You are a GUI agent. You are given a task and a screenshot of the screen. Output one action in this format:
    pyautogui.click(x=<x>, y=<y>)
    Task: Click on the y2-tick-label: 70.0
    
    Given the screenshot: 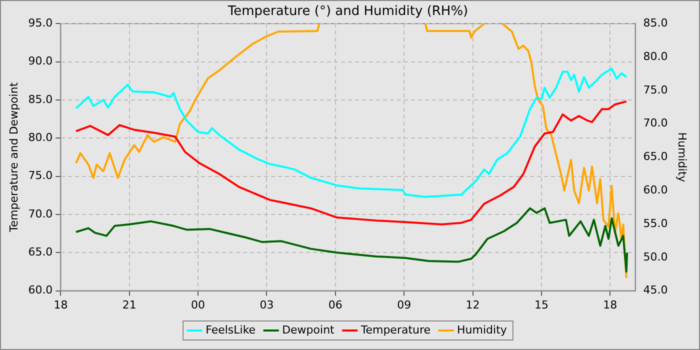 What is the action you would take?
    pyautogui.click(x=655, y=123)
    